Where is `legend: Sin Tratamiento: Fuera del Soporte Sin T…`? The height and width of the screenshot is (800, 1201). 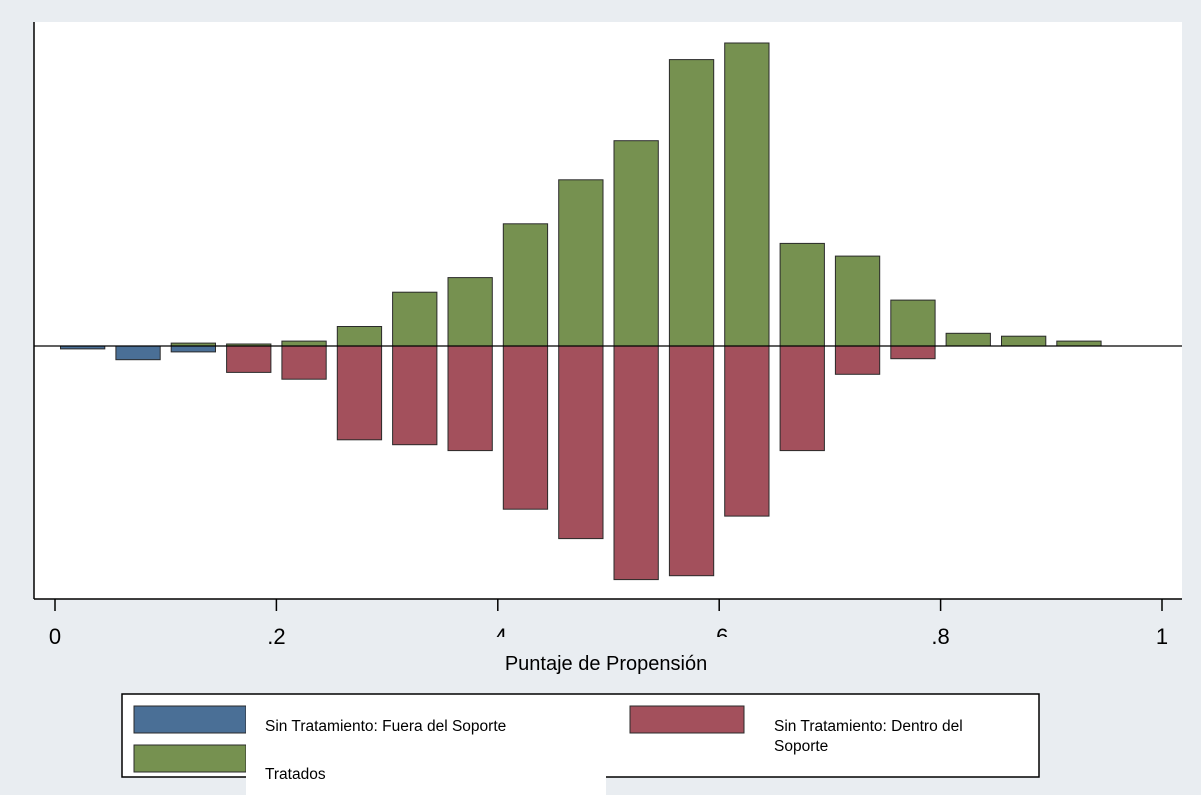
legend: Sin Tratamiento: Fuera del Soporte Sin T… is located at coordinates (580, 745).